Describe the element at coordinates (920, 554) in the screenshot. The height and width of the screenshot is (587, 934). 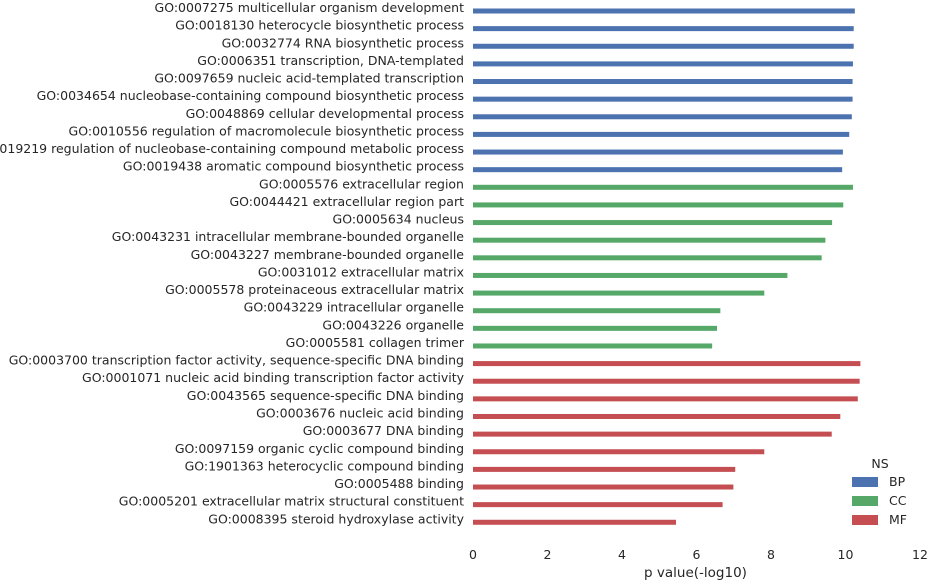
I see `x-tick-label: 12` at that location.